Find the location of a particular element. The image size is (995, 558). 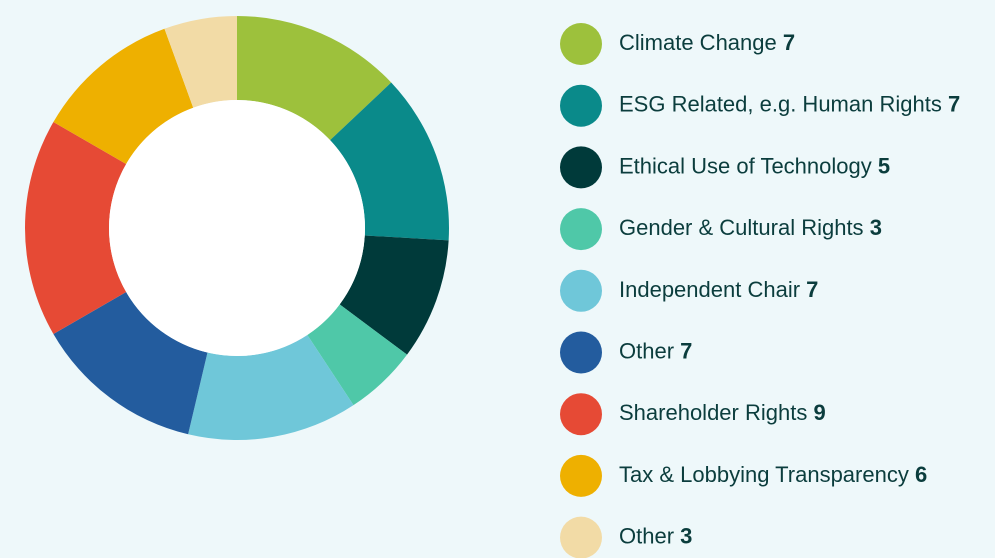

legend-item: Tax & Lobbying Transparency 6 is located at coordinates (743, 475).